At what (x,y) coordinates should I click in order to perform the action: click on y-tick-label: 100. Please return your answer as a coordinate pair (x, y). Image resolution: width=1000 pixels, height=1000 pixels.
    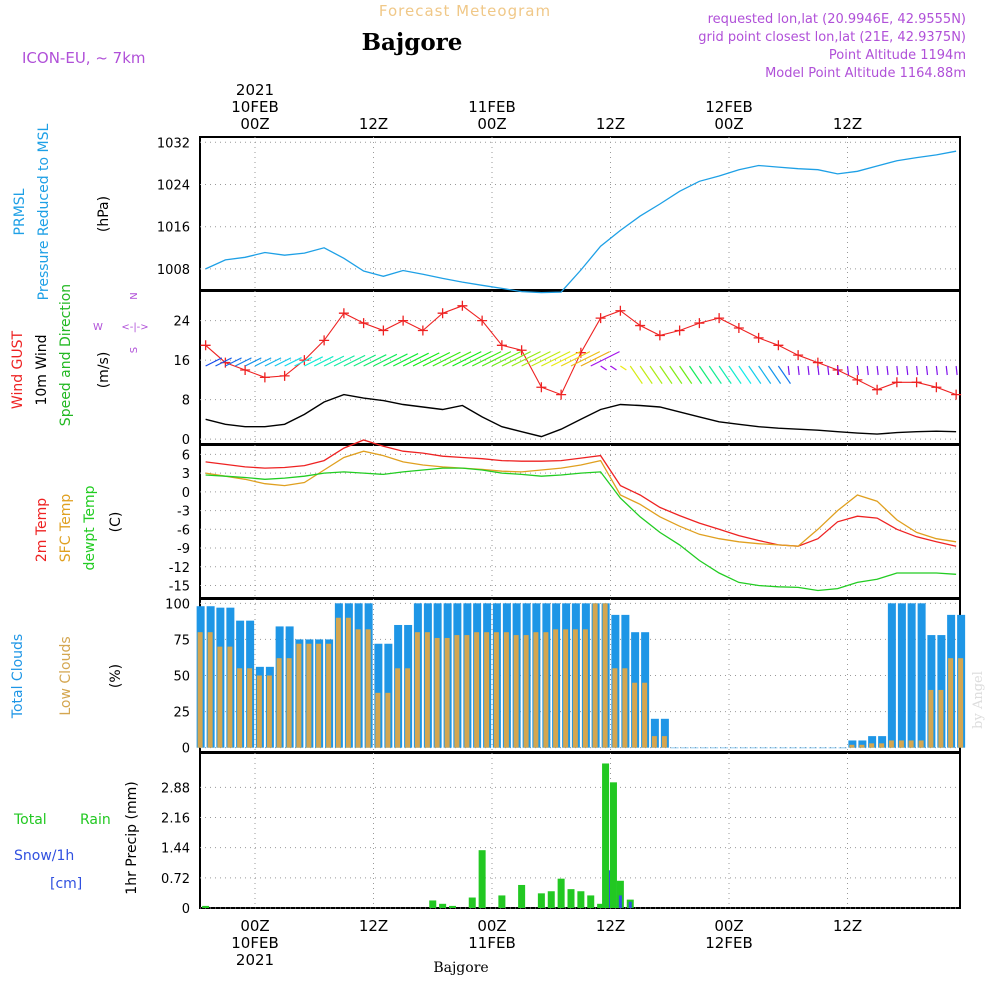
    Looking at the image, I should click on (177, 604).